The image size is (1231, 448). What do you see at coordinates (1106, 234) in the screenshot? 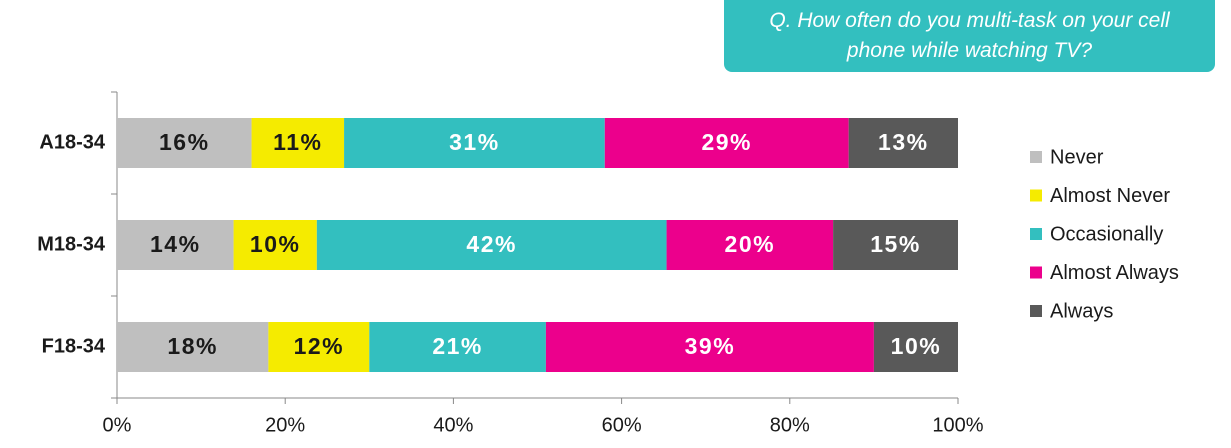
I see `legend-label: Occasionally` at bounding box center [1106, 234].